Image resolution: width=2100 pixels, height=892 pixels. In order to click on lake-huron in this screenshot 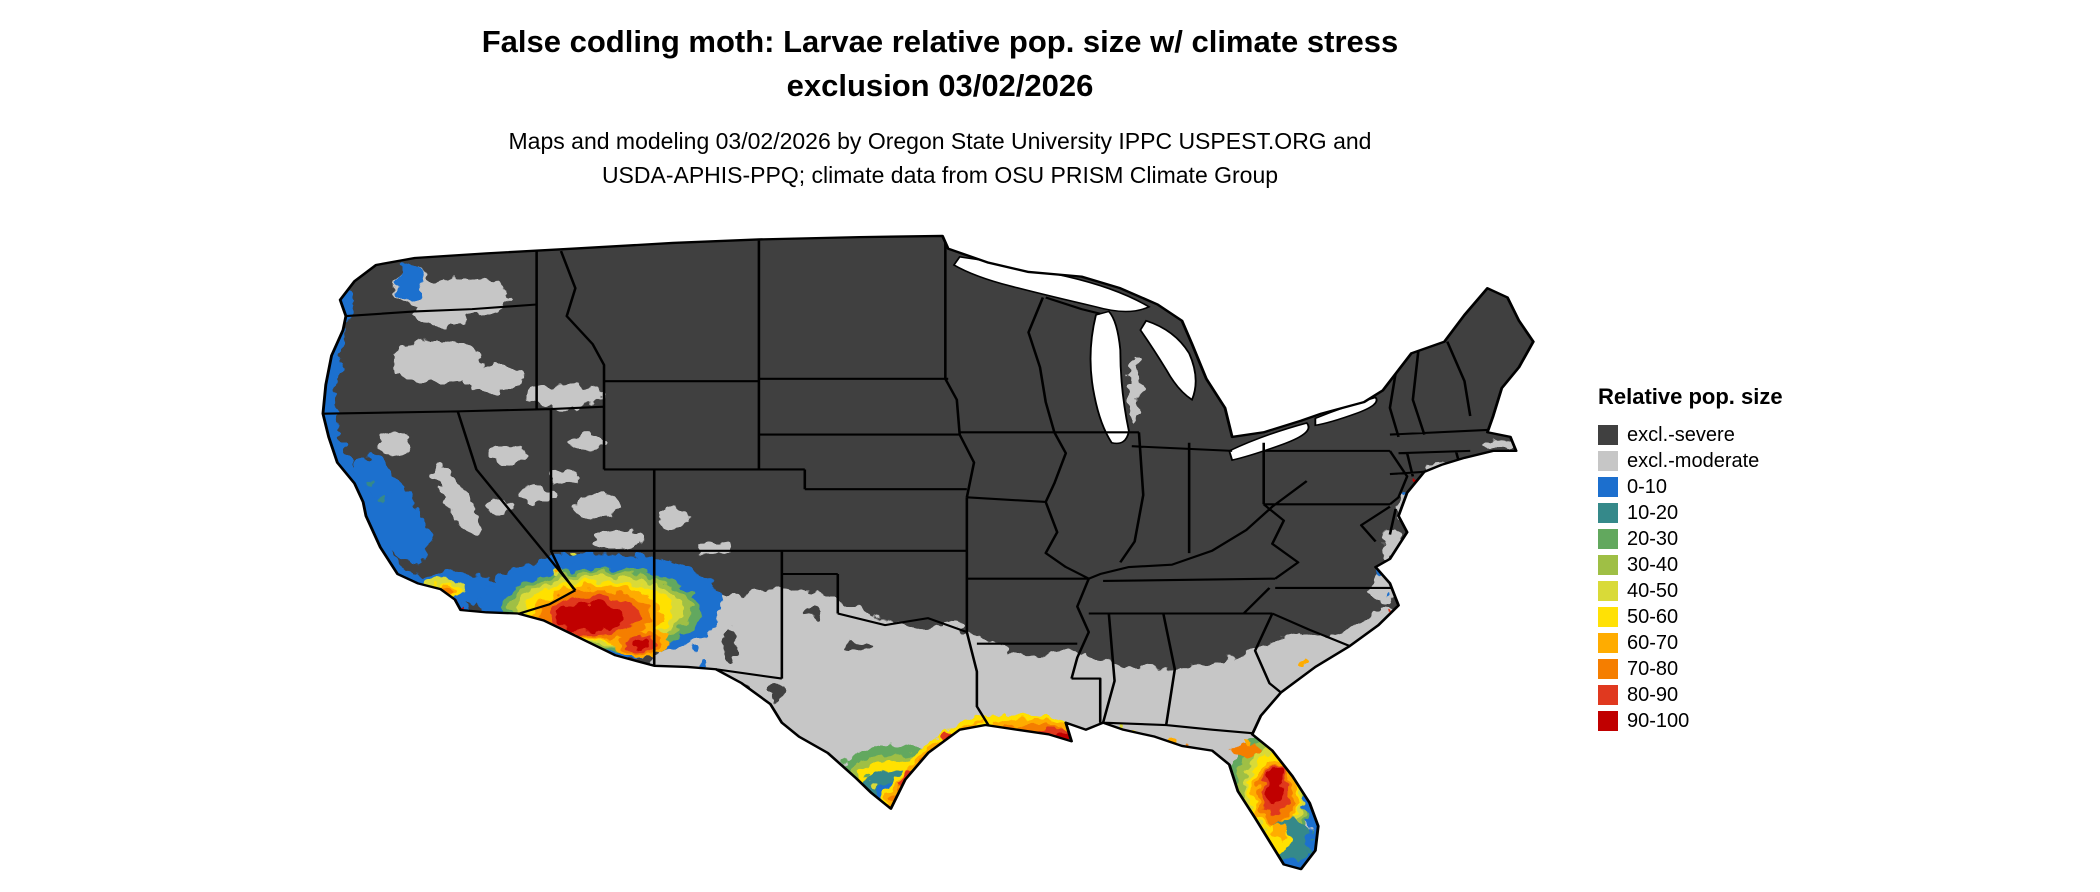, I will do `click(1168, 360)`.